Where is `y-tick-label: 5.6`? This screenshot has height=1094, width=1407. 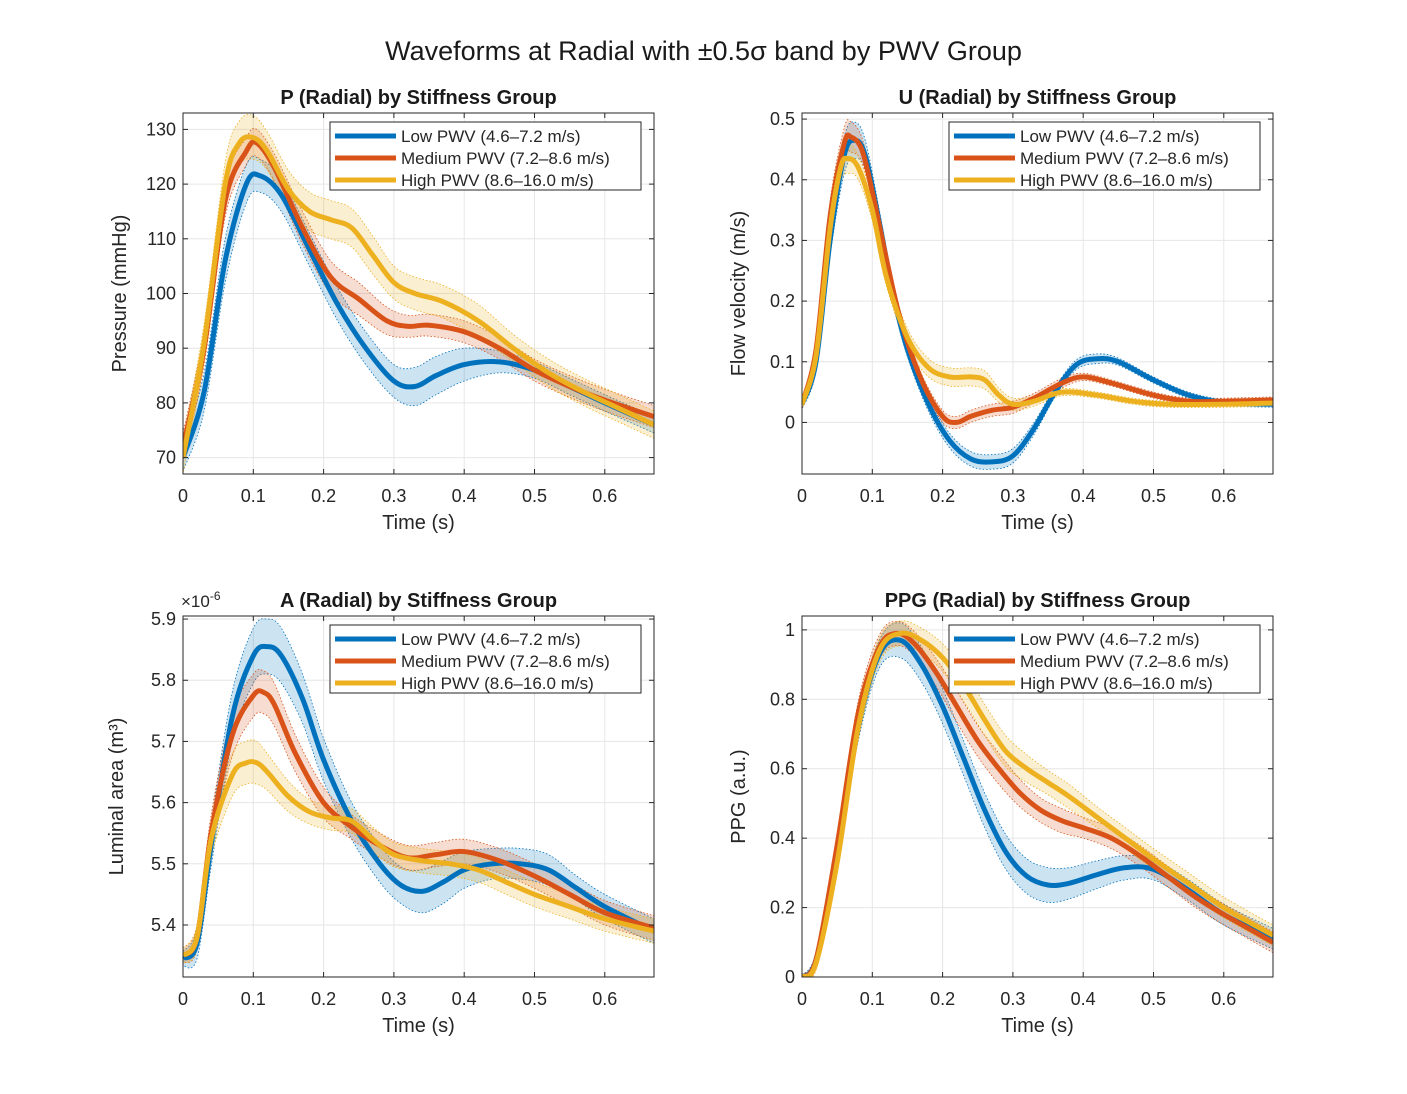
y-tick-label: 5.6 is located at coordinates (163, 803).